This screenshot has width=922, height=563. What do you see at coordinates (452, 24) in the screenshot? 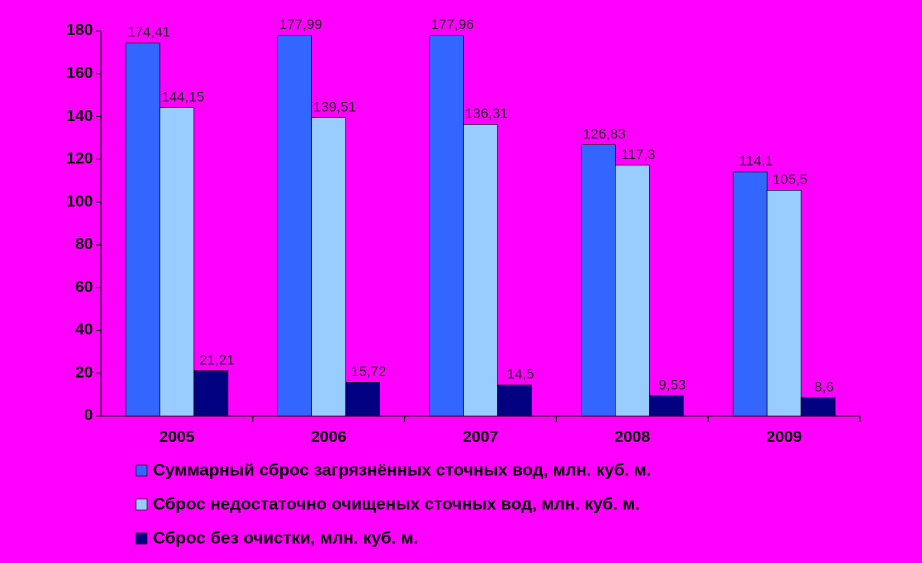
I see `value-label: 177,96` at bounding box center [452, 24].